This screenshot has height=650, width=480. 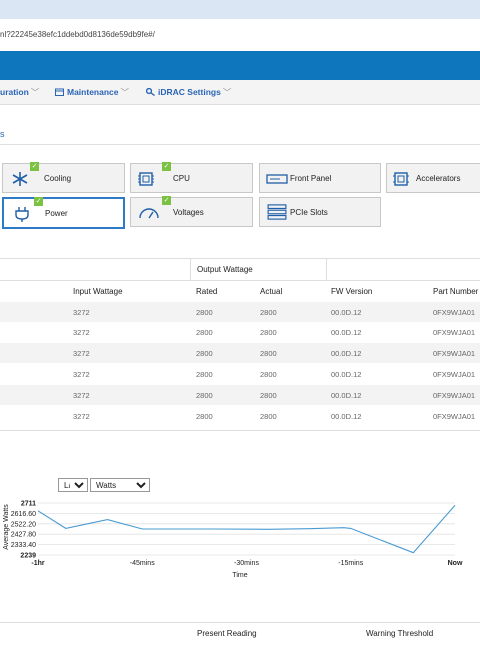 I want to click on gauge-icon, so click(x=149, y=213).